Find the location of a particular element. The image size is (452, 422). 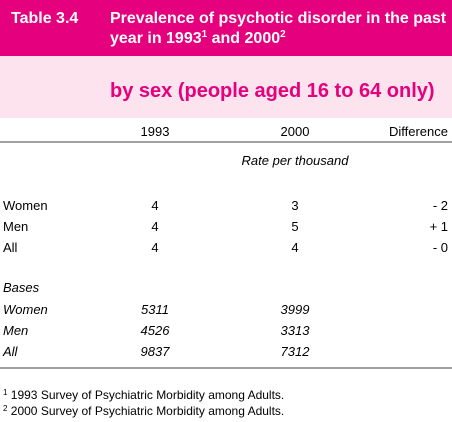

table-number: Table 3.4 is located at coordinates (44, 18).